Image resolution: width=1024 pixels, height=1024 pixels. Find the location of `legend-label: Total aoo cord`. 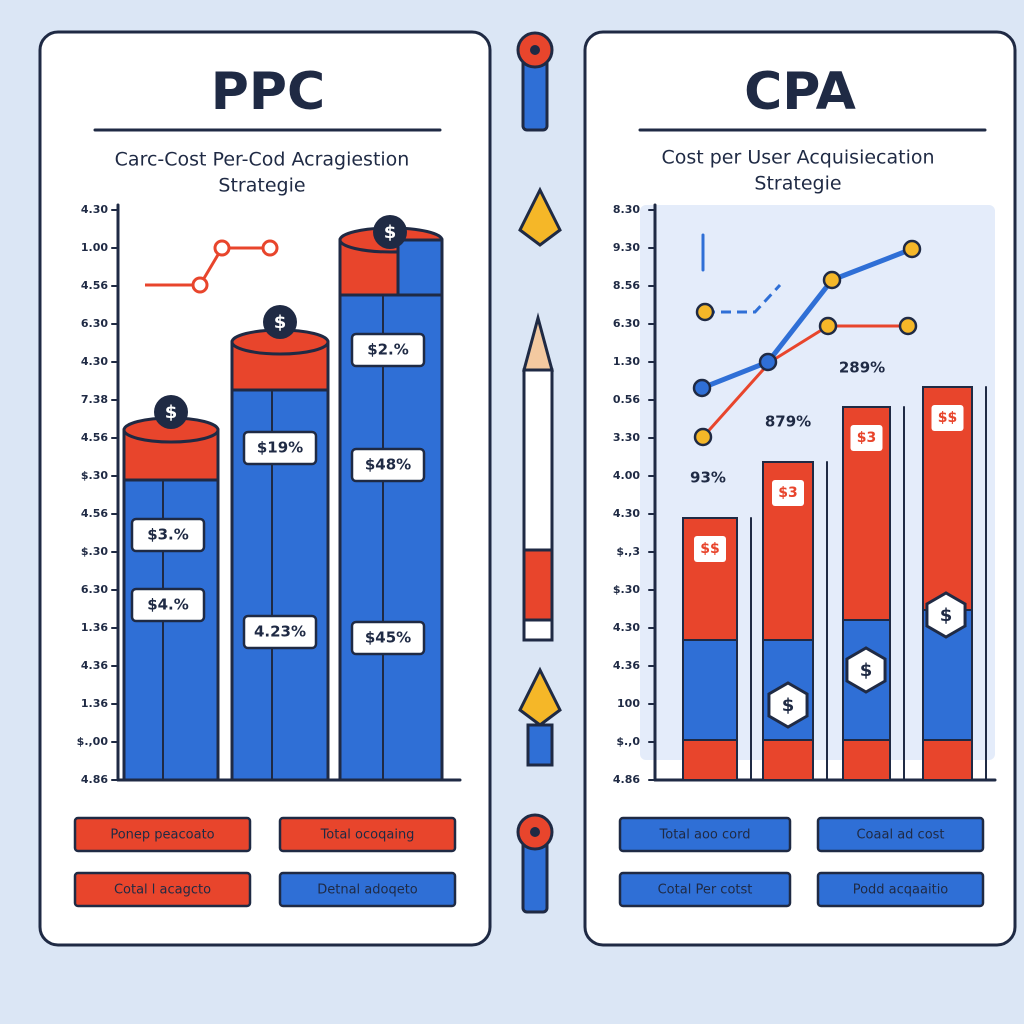

legend-label: Total aoo cord is located at coordinates (705, 835).